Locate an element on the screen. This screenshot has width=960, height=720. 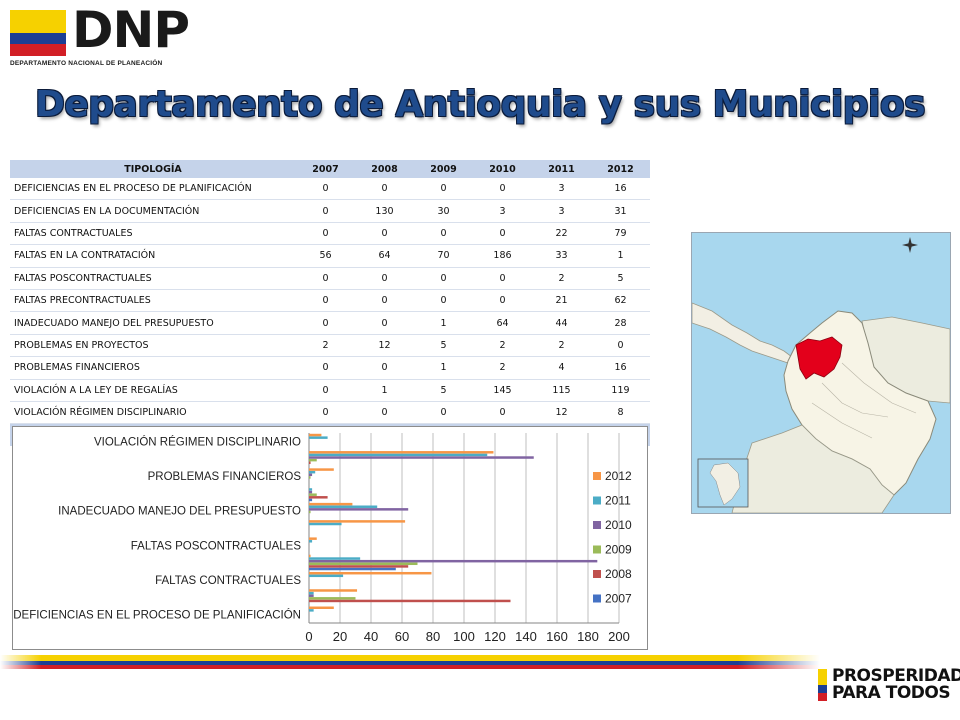
table-cell: 31 is located at coordinates (620, 211).